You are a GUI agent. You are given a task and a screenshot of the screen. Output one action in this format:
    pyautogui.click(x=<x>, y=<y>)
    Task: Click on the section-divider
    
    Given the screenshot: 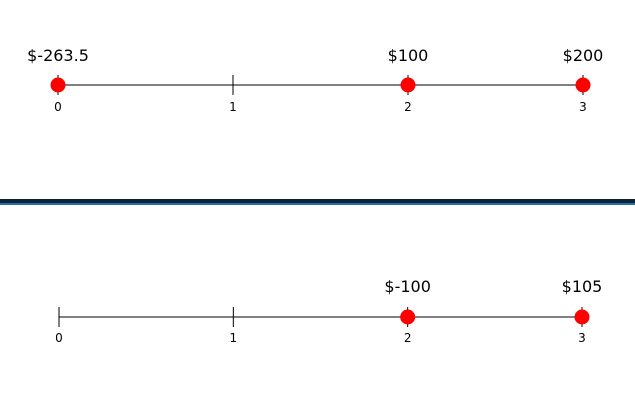 What is the action you would take?
    pyautogui.click(x=317, y=202)
    